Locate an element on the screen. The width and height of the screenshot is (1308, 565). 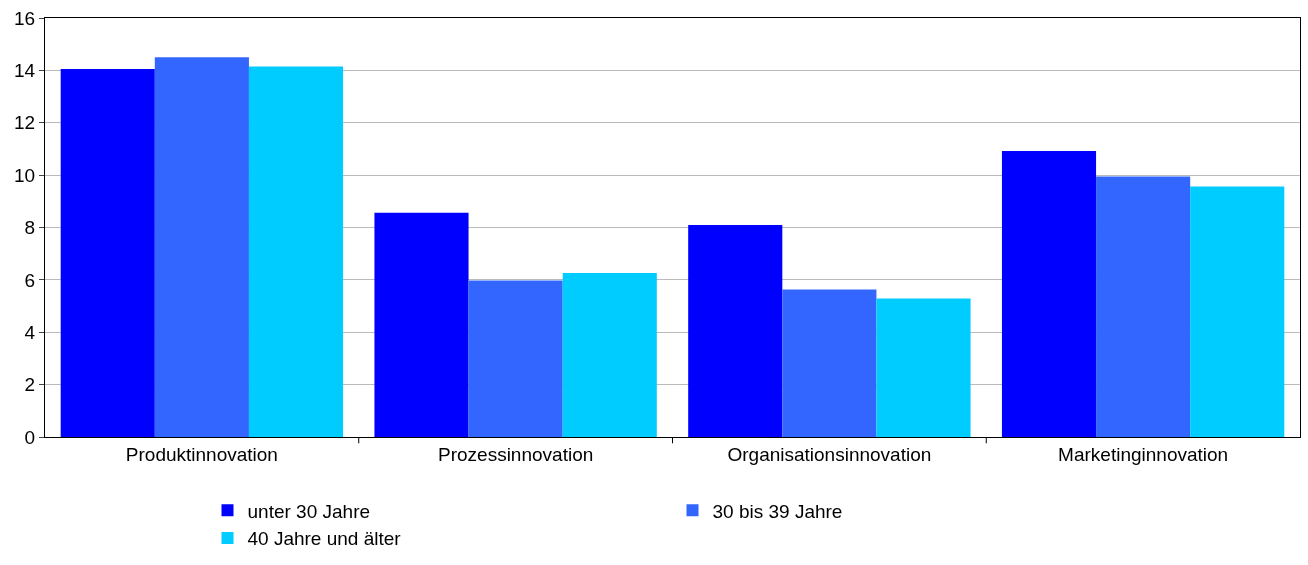
y-tick-label: 0 is located at coordinates (30, 437).